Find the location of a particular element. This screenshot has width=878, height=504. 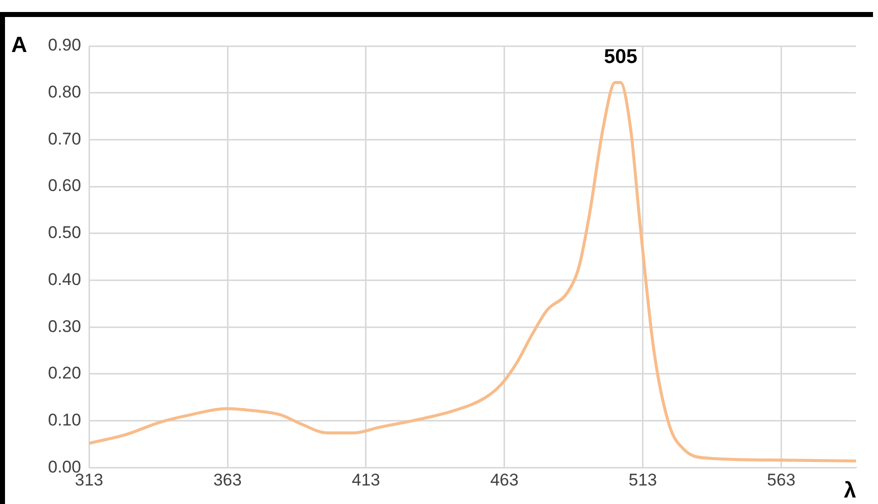

y-tick-label: 0.70 is located at coordinates (65, 138).